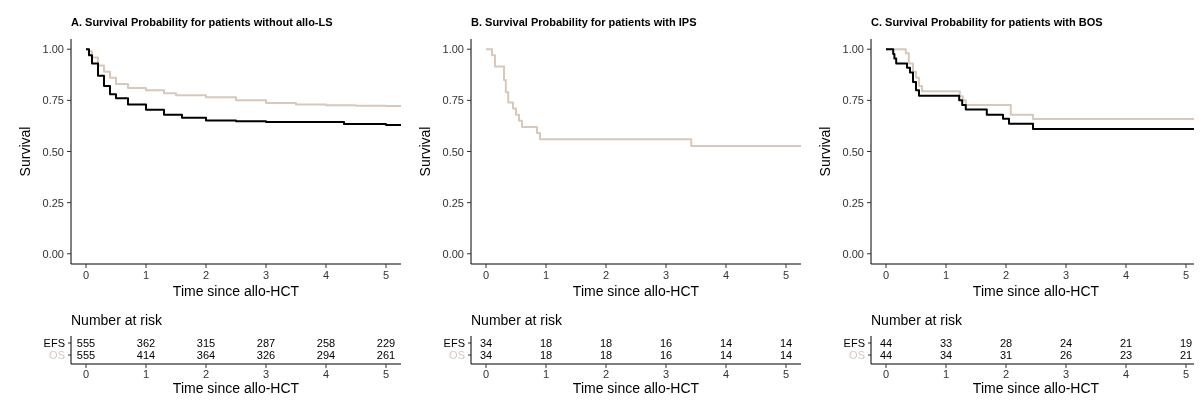  What do you see at coordinates (206, 343) in the screenshot?
I see `data-label: 315` at bounding box center [206, 343].